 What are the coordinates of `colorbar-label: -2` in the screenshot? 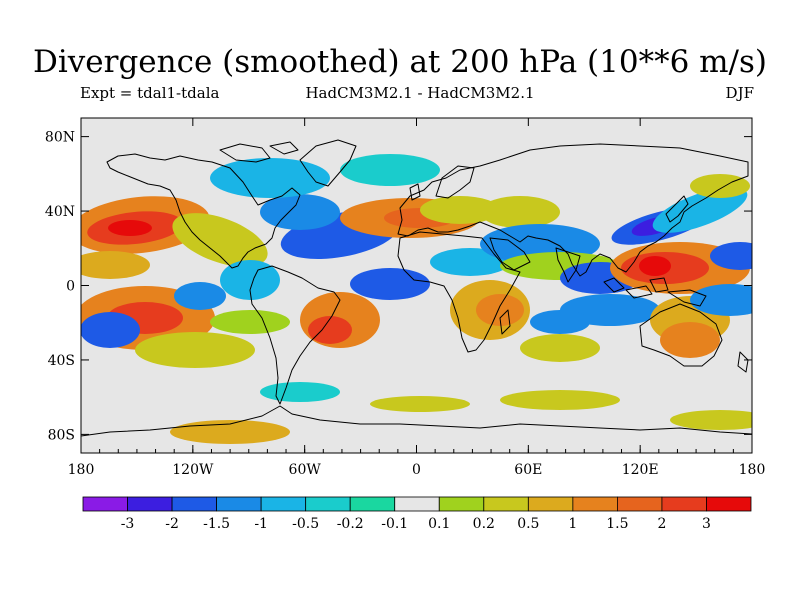 It's located at (172, 524).